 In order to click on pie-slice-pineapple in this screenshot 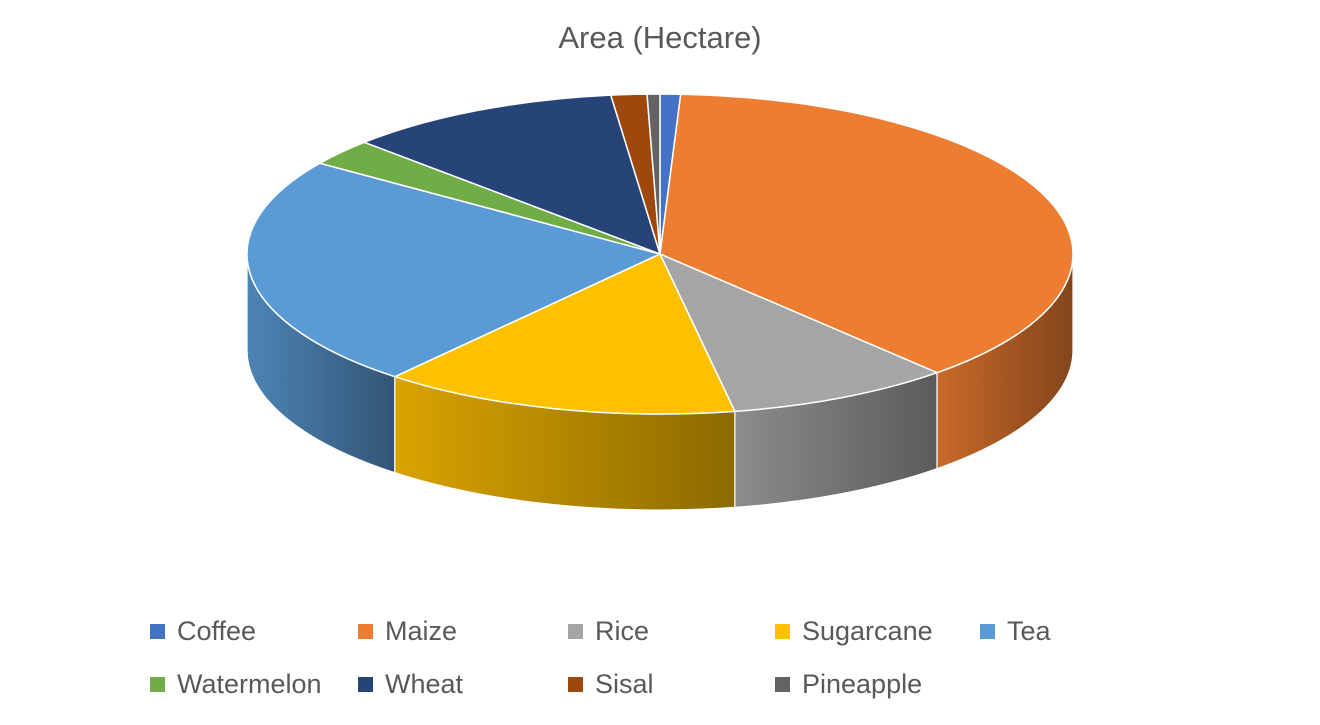, I will do `click(653, 174)`.